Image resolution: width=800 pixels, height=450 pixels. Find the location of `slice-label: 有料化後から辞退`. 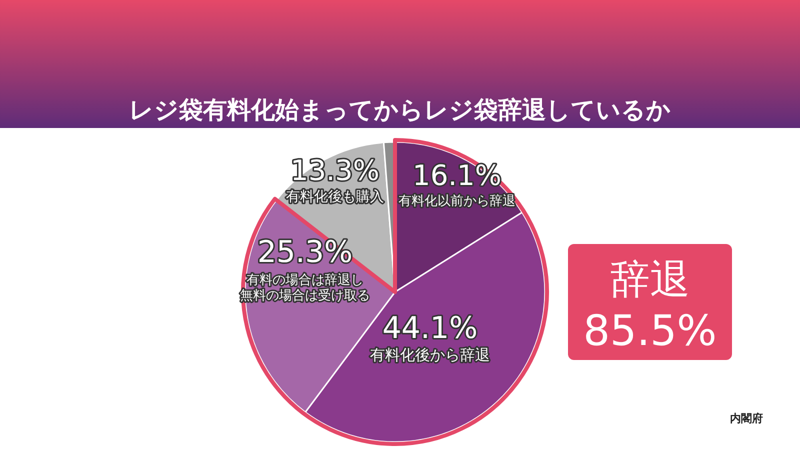

slice-label: 有料化後から辞退 is located at coordinates (430, 355).